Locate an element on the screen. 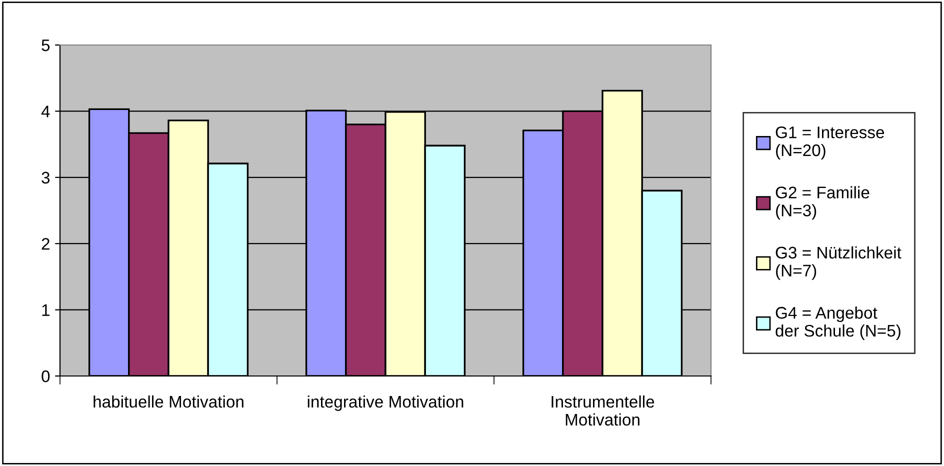 The image size is (944, 466). y-tick-label: 1 is located at coordinates (46, 310).